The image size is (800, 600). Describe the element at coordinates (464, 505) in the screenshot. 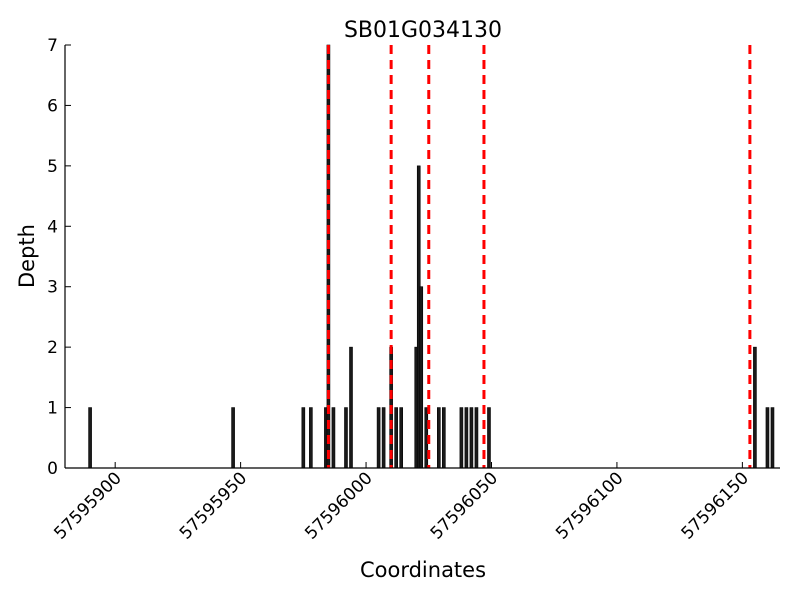

I see `x-tick-label: 57596050` at that location.